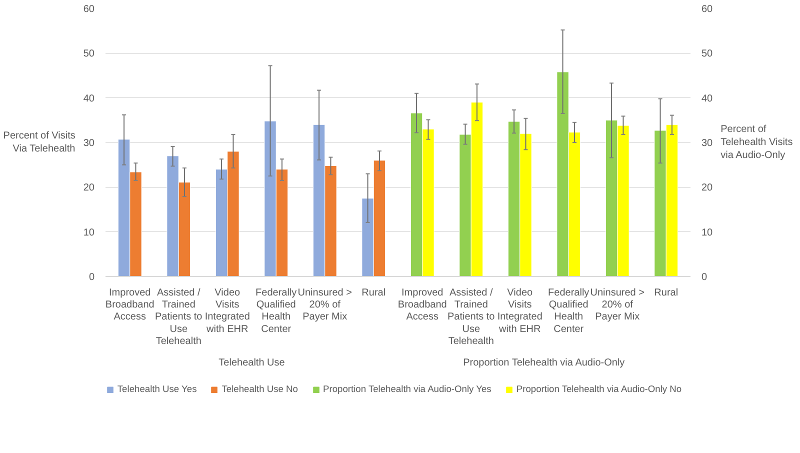  What do you see at coordinates (708, 98) in the screenshot?
I see `y2-tick-label: 40` at bounding box center [708, 98].